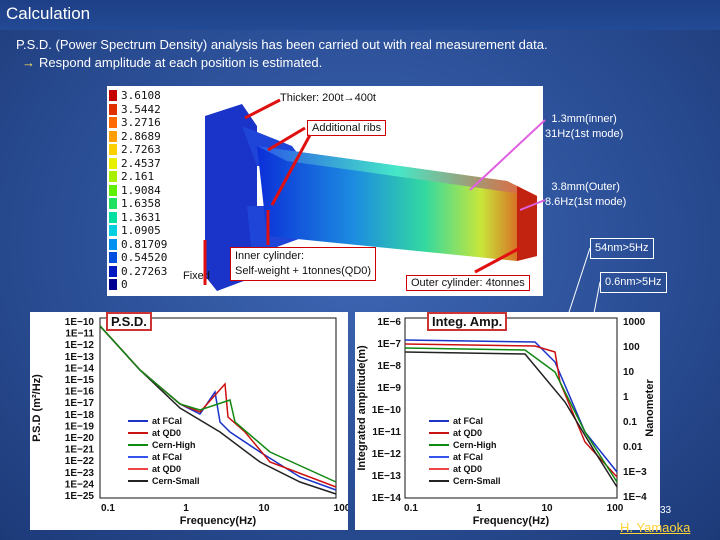 The image size is (720, 540). What do you see at coordinates (514, 508) in the screenshot?
I see `integ-x-ticks: 0.1 1 10 100` at bounding box center [514, 508].